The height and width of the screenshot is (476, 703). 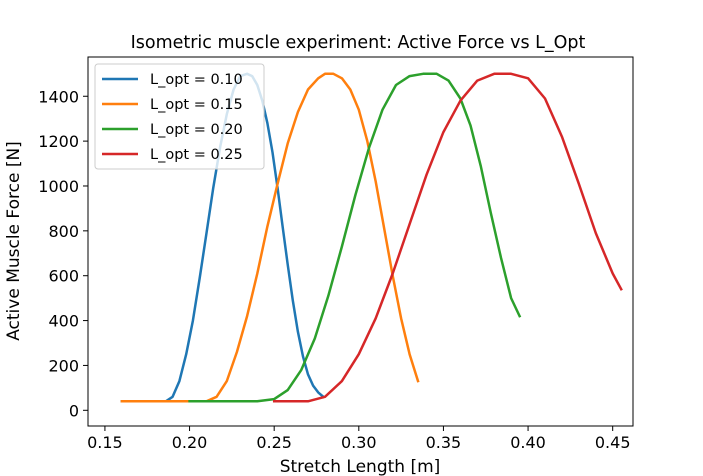 I want to click on x-tick-label: 0.25, so click(x=274, y=442).